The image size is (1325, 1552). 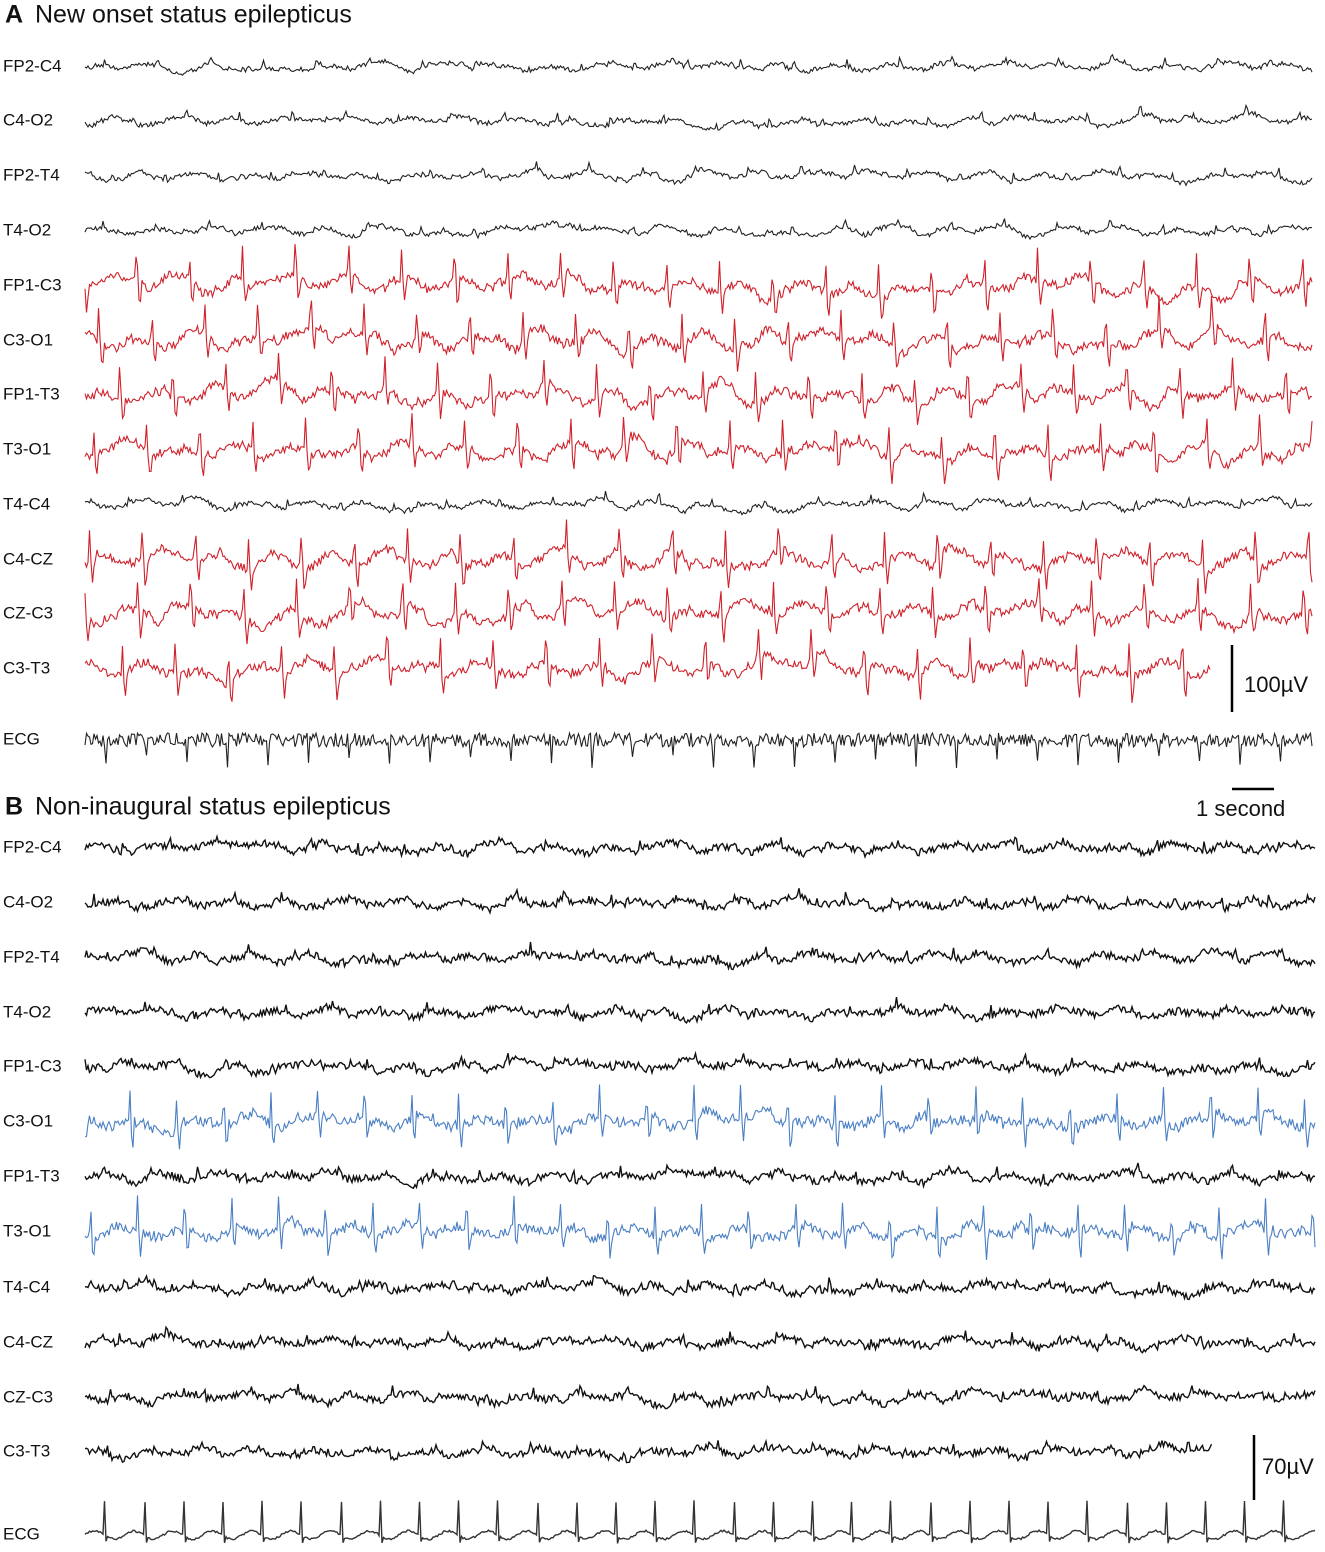 I want to click on panel-letter: A, so click(x=14, y=15).